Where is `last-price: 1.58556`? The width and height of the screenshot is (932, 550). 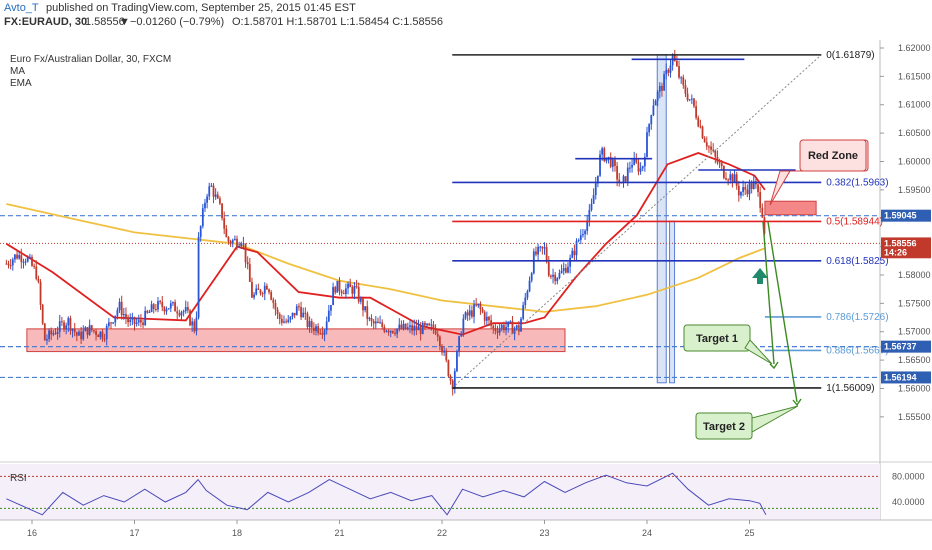 last-price: 1.58556 is located at coordinates (105, 22).